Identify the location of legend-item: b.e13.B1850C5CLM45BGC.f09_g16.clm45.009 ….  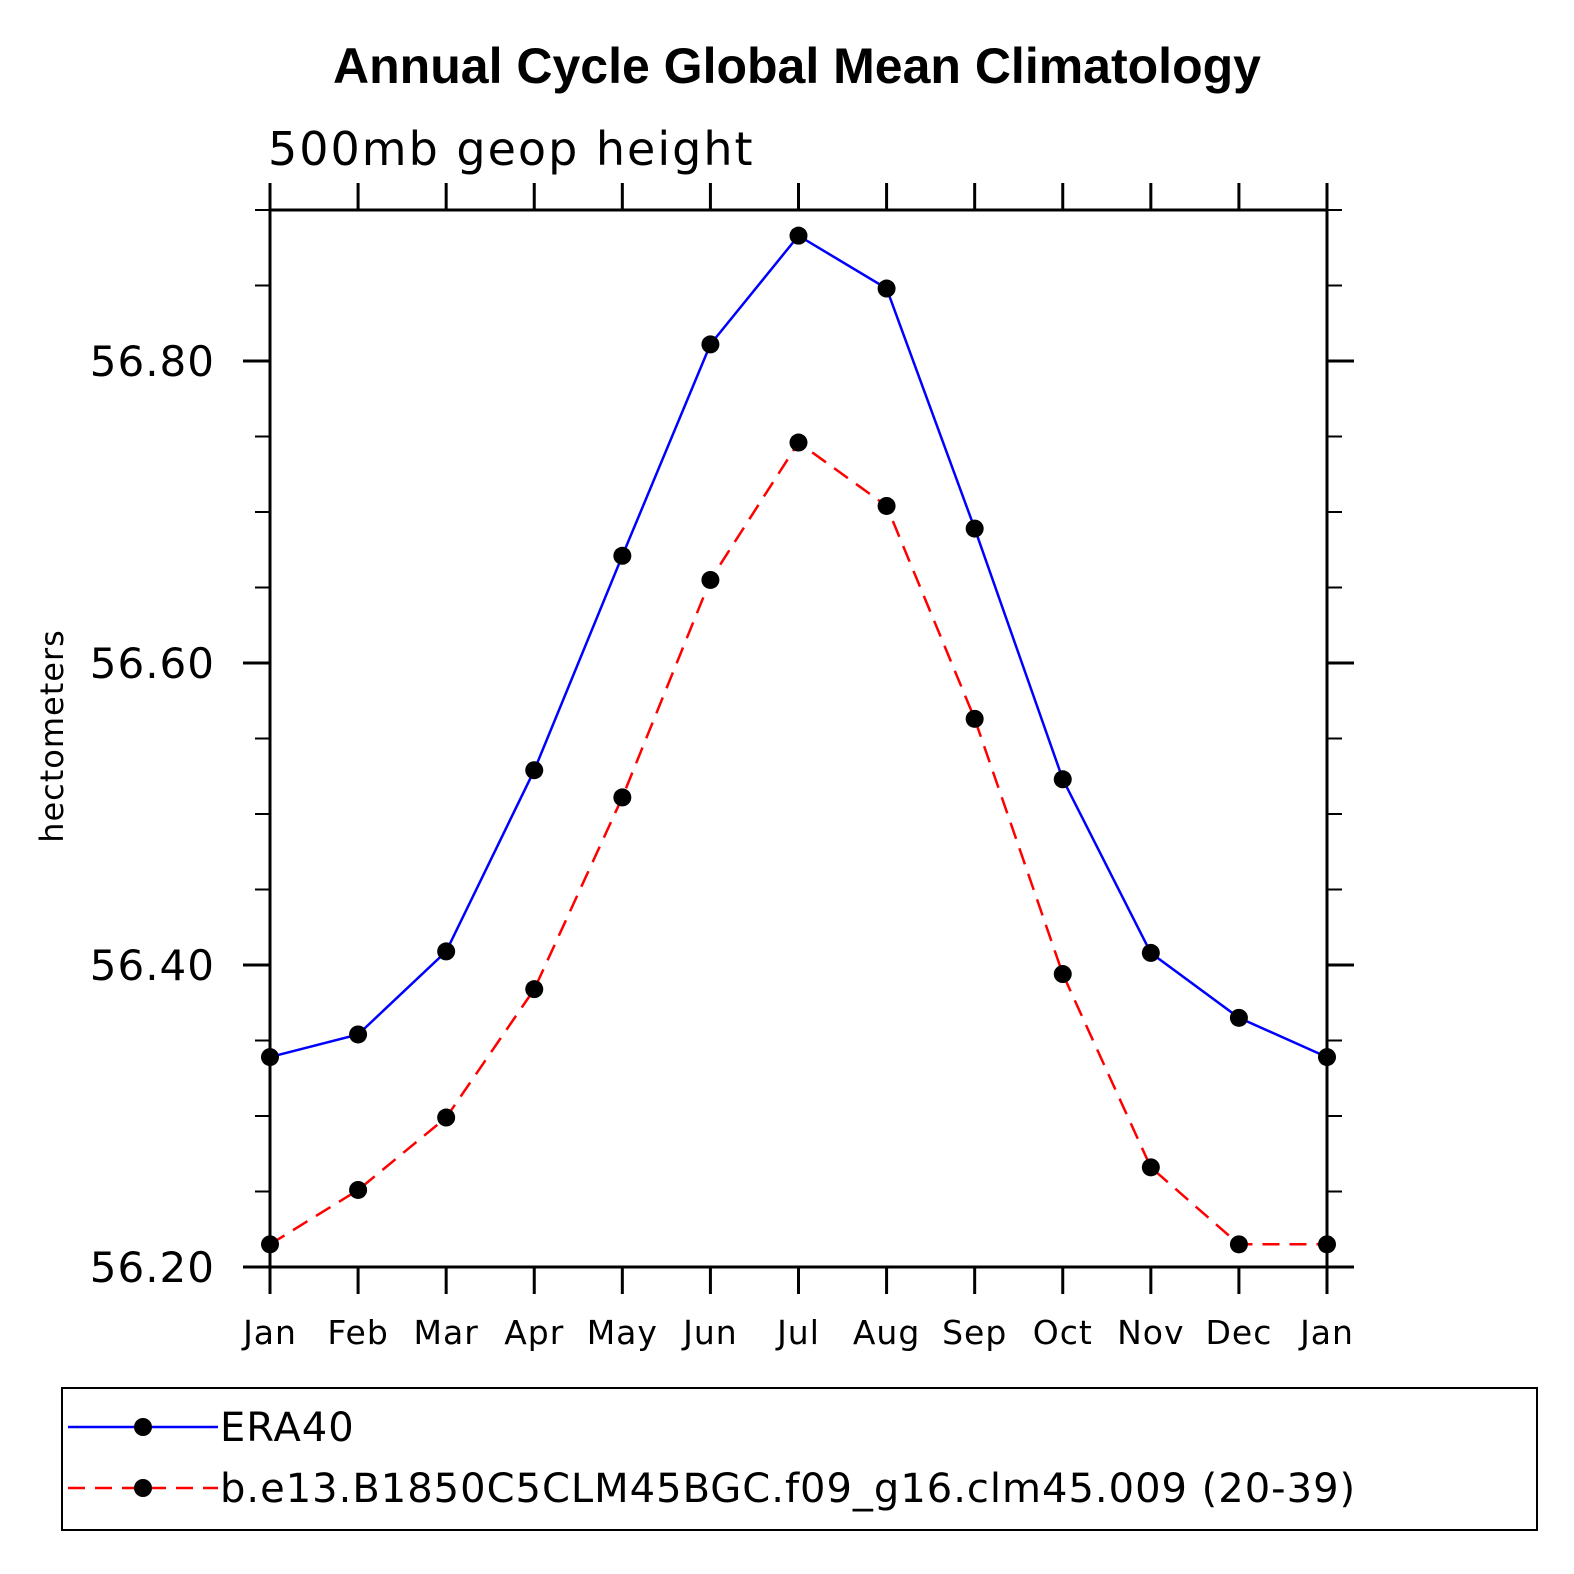
(712, 1489).